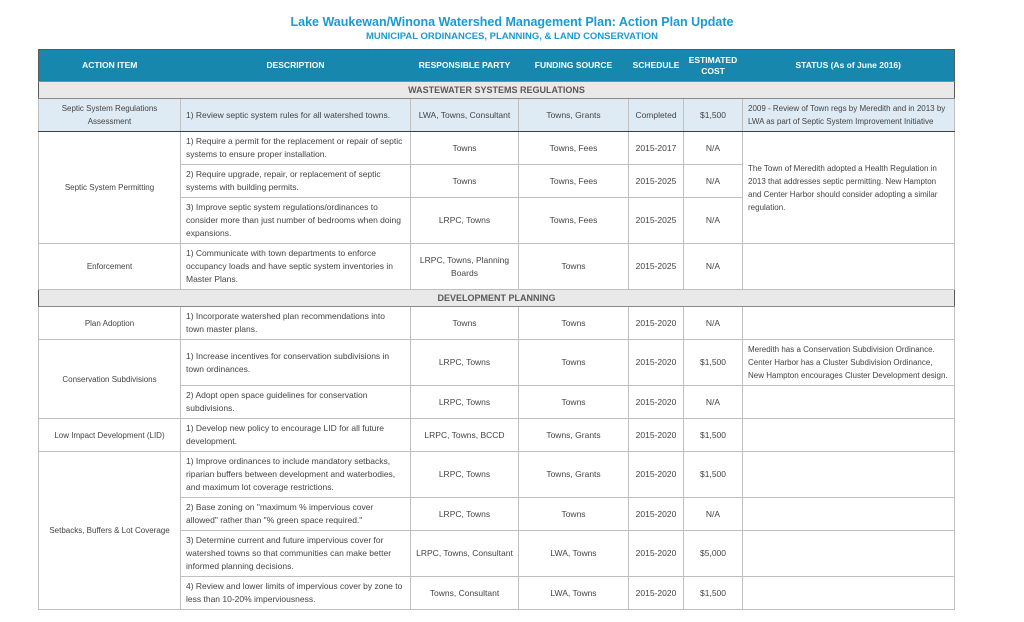 This screenshot has height=622, width=1024. What do you see at coordinates (295, 65) in the screenshot?
I see `column-header-description: DESCRIPTION` at bounding box center [295, 65].